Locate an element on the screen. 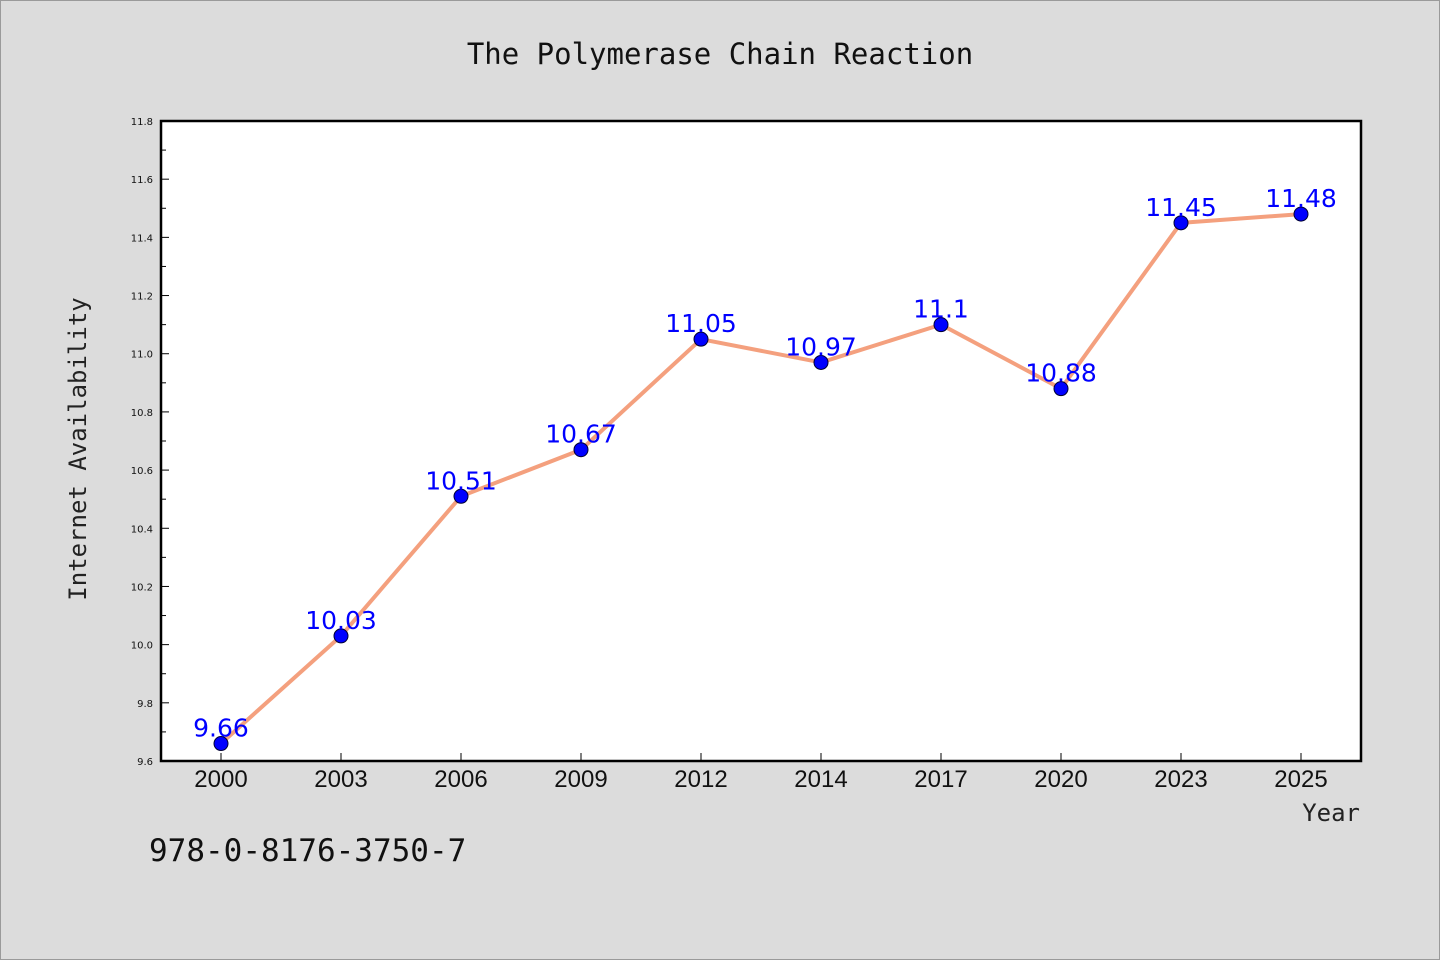 The image size is (1440, 960). data-label: 11.48 is located at coordinates (1301, 198).